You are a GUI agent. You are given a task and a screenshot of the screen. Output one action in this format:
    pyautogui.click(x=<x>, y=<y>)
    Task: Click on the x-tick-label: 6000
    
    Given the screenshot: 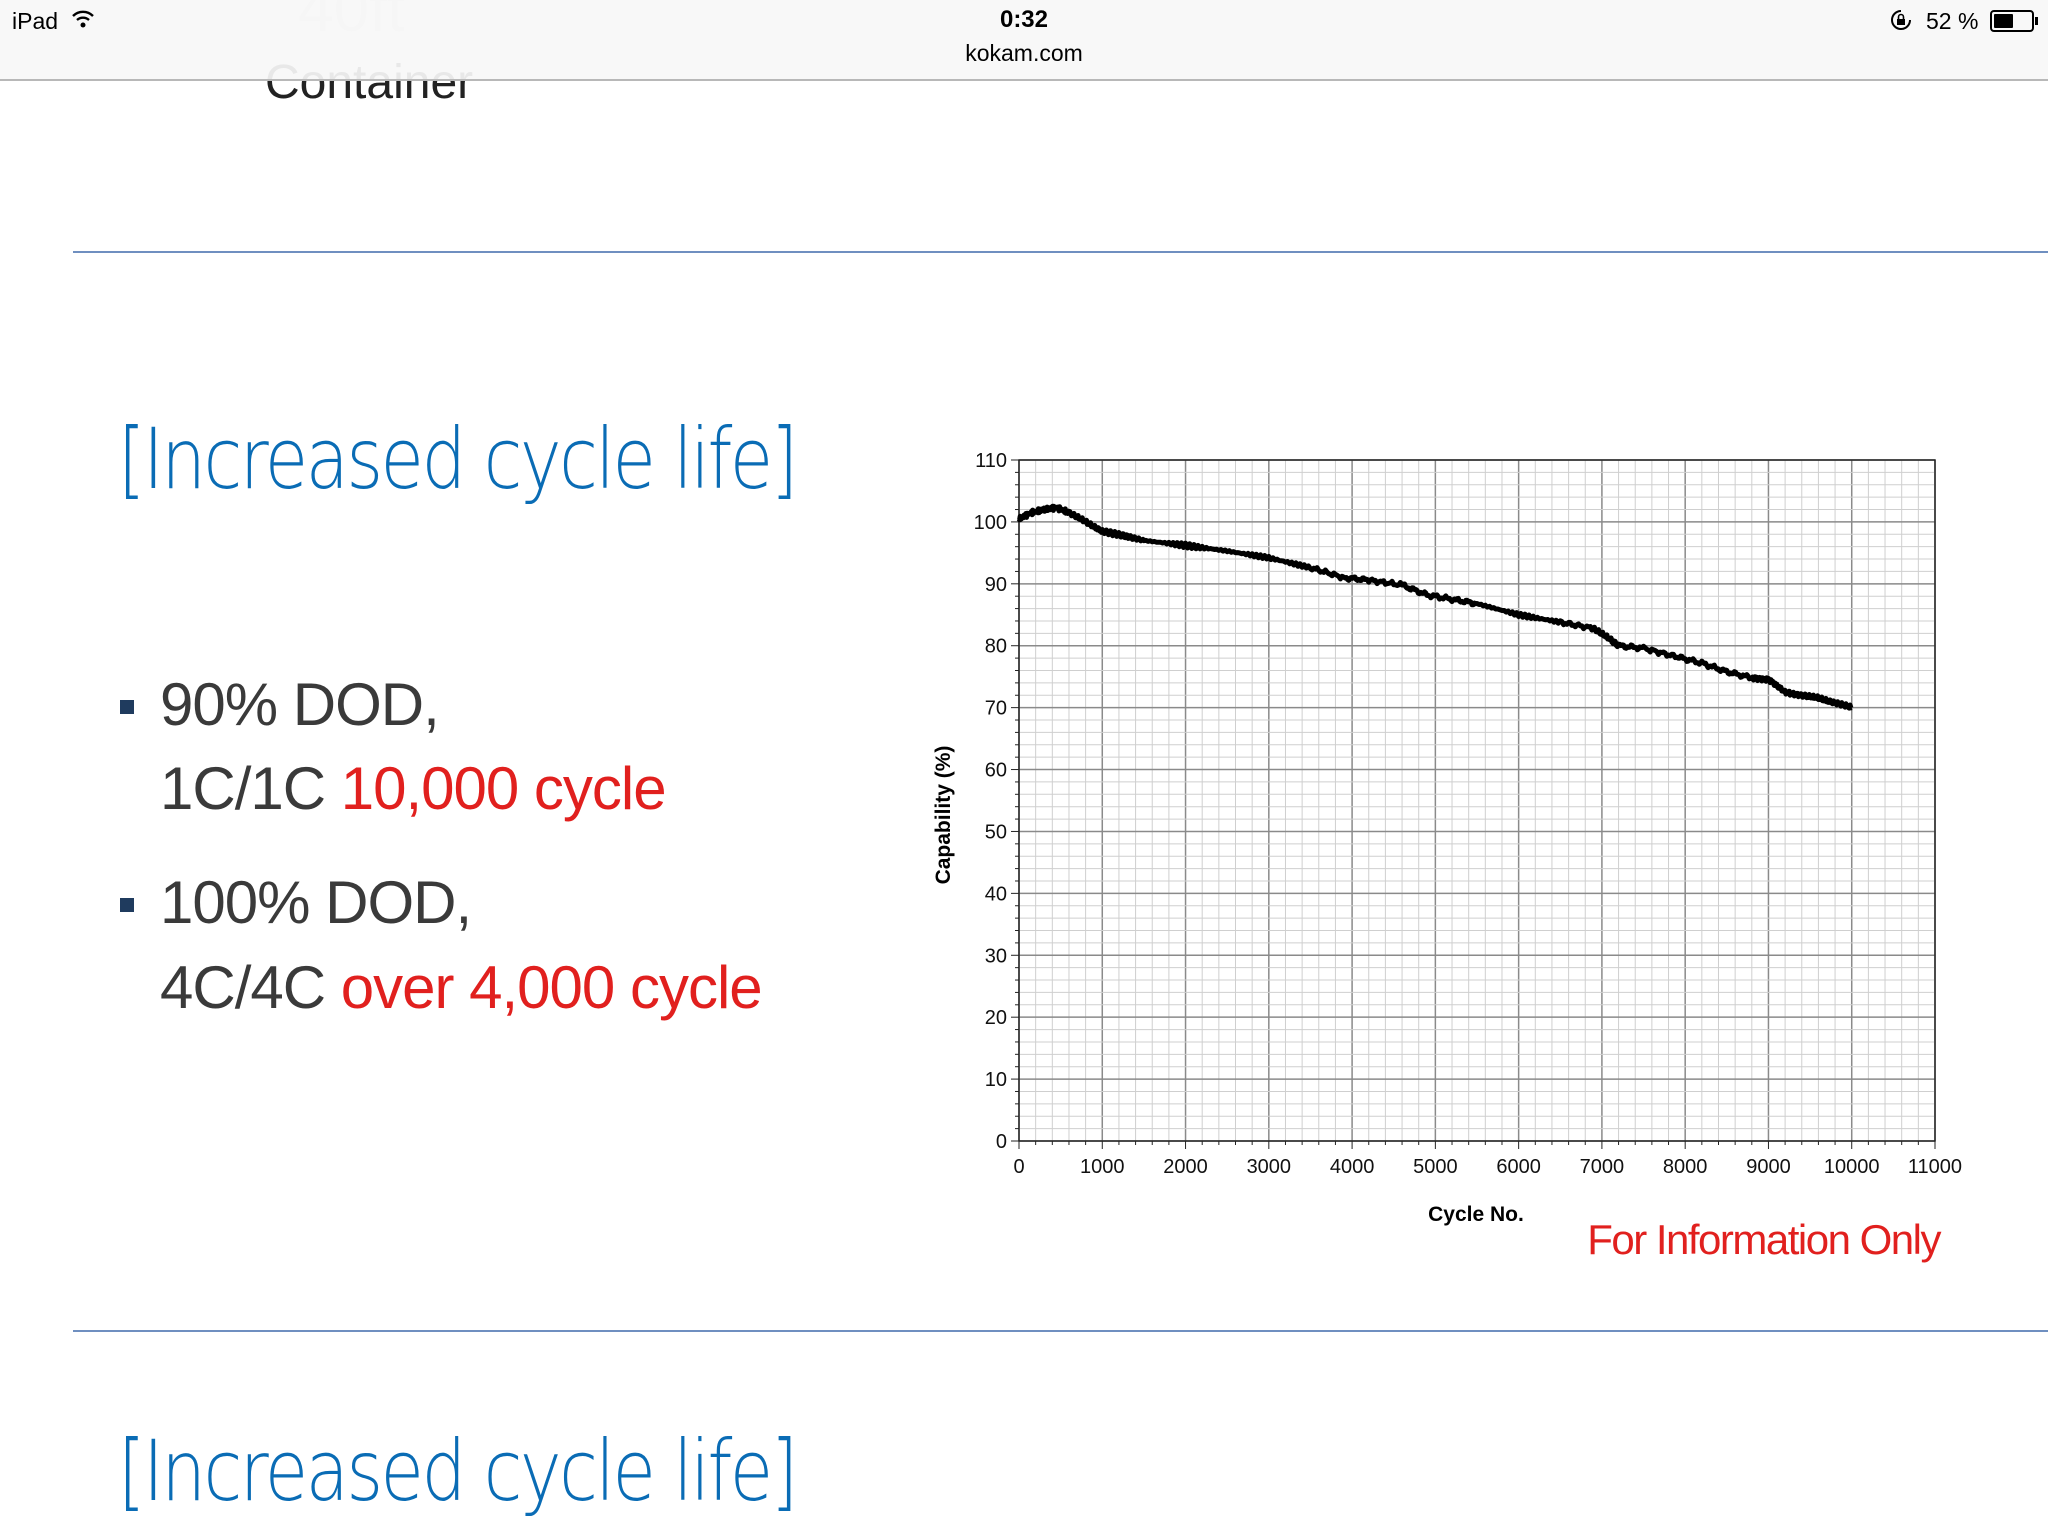 What is the action you would take?
    pyautogui.click(x=1518, y=1167)
    